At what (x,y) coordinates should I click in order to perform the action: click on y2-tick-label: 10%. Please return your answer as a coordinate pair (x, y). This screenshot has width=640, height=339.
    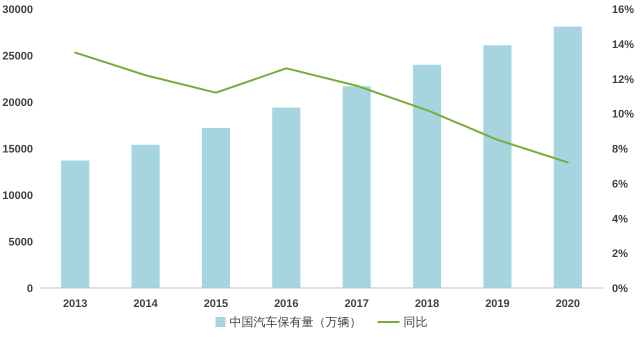
    Looking at the image, I should click on (623, 114).